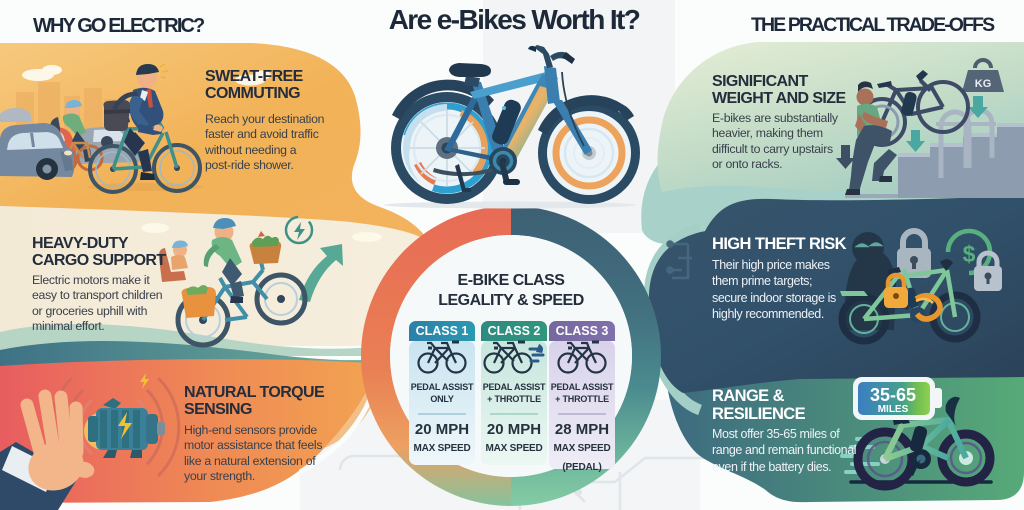 The image size is (1024, 510). I want to click on svg-text: KG, so click(983, 84).